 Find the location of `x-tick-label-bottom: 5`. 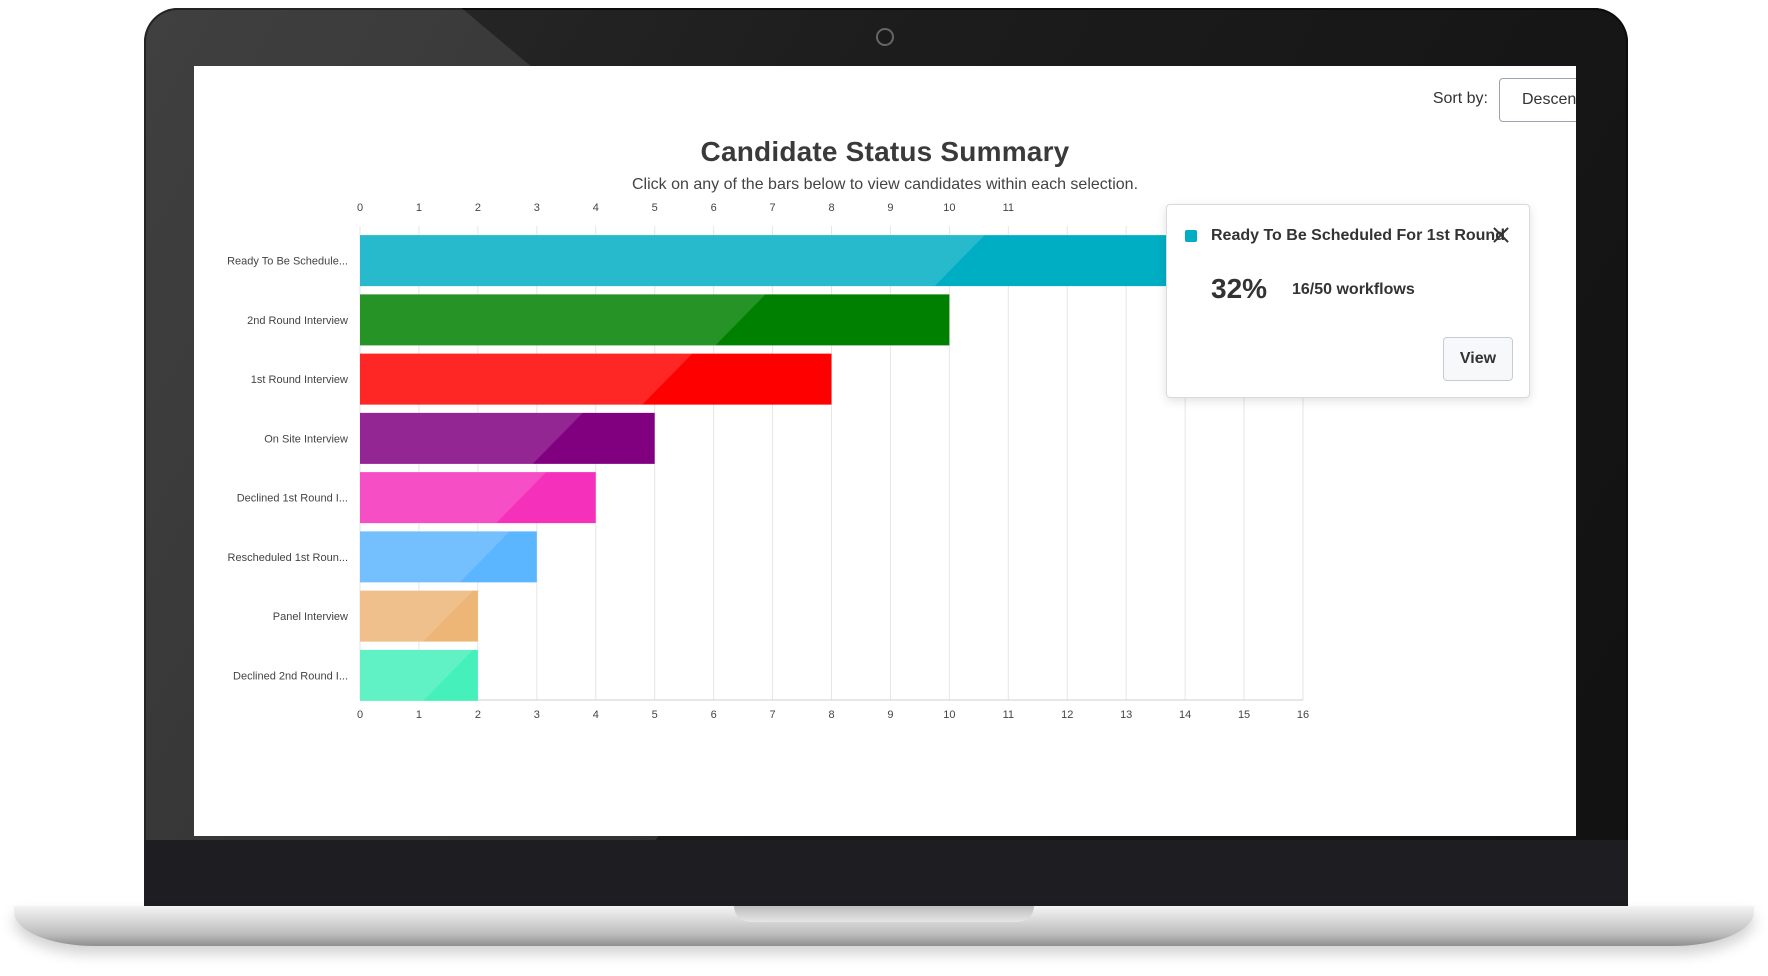

x-tick-label-bottom: 5 is located at coordinates (655, 715).